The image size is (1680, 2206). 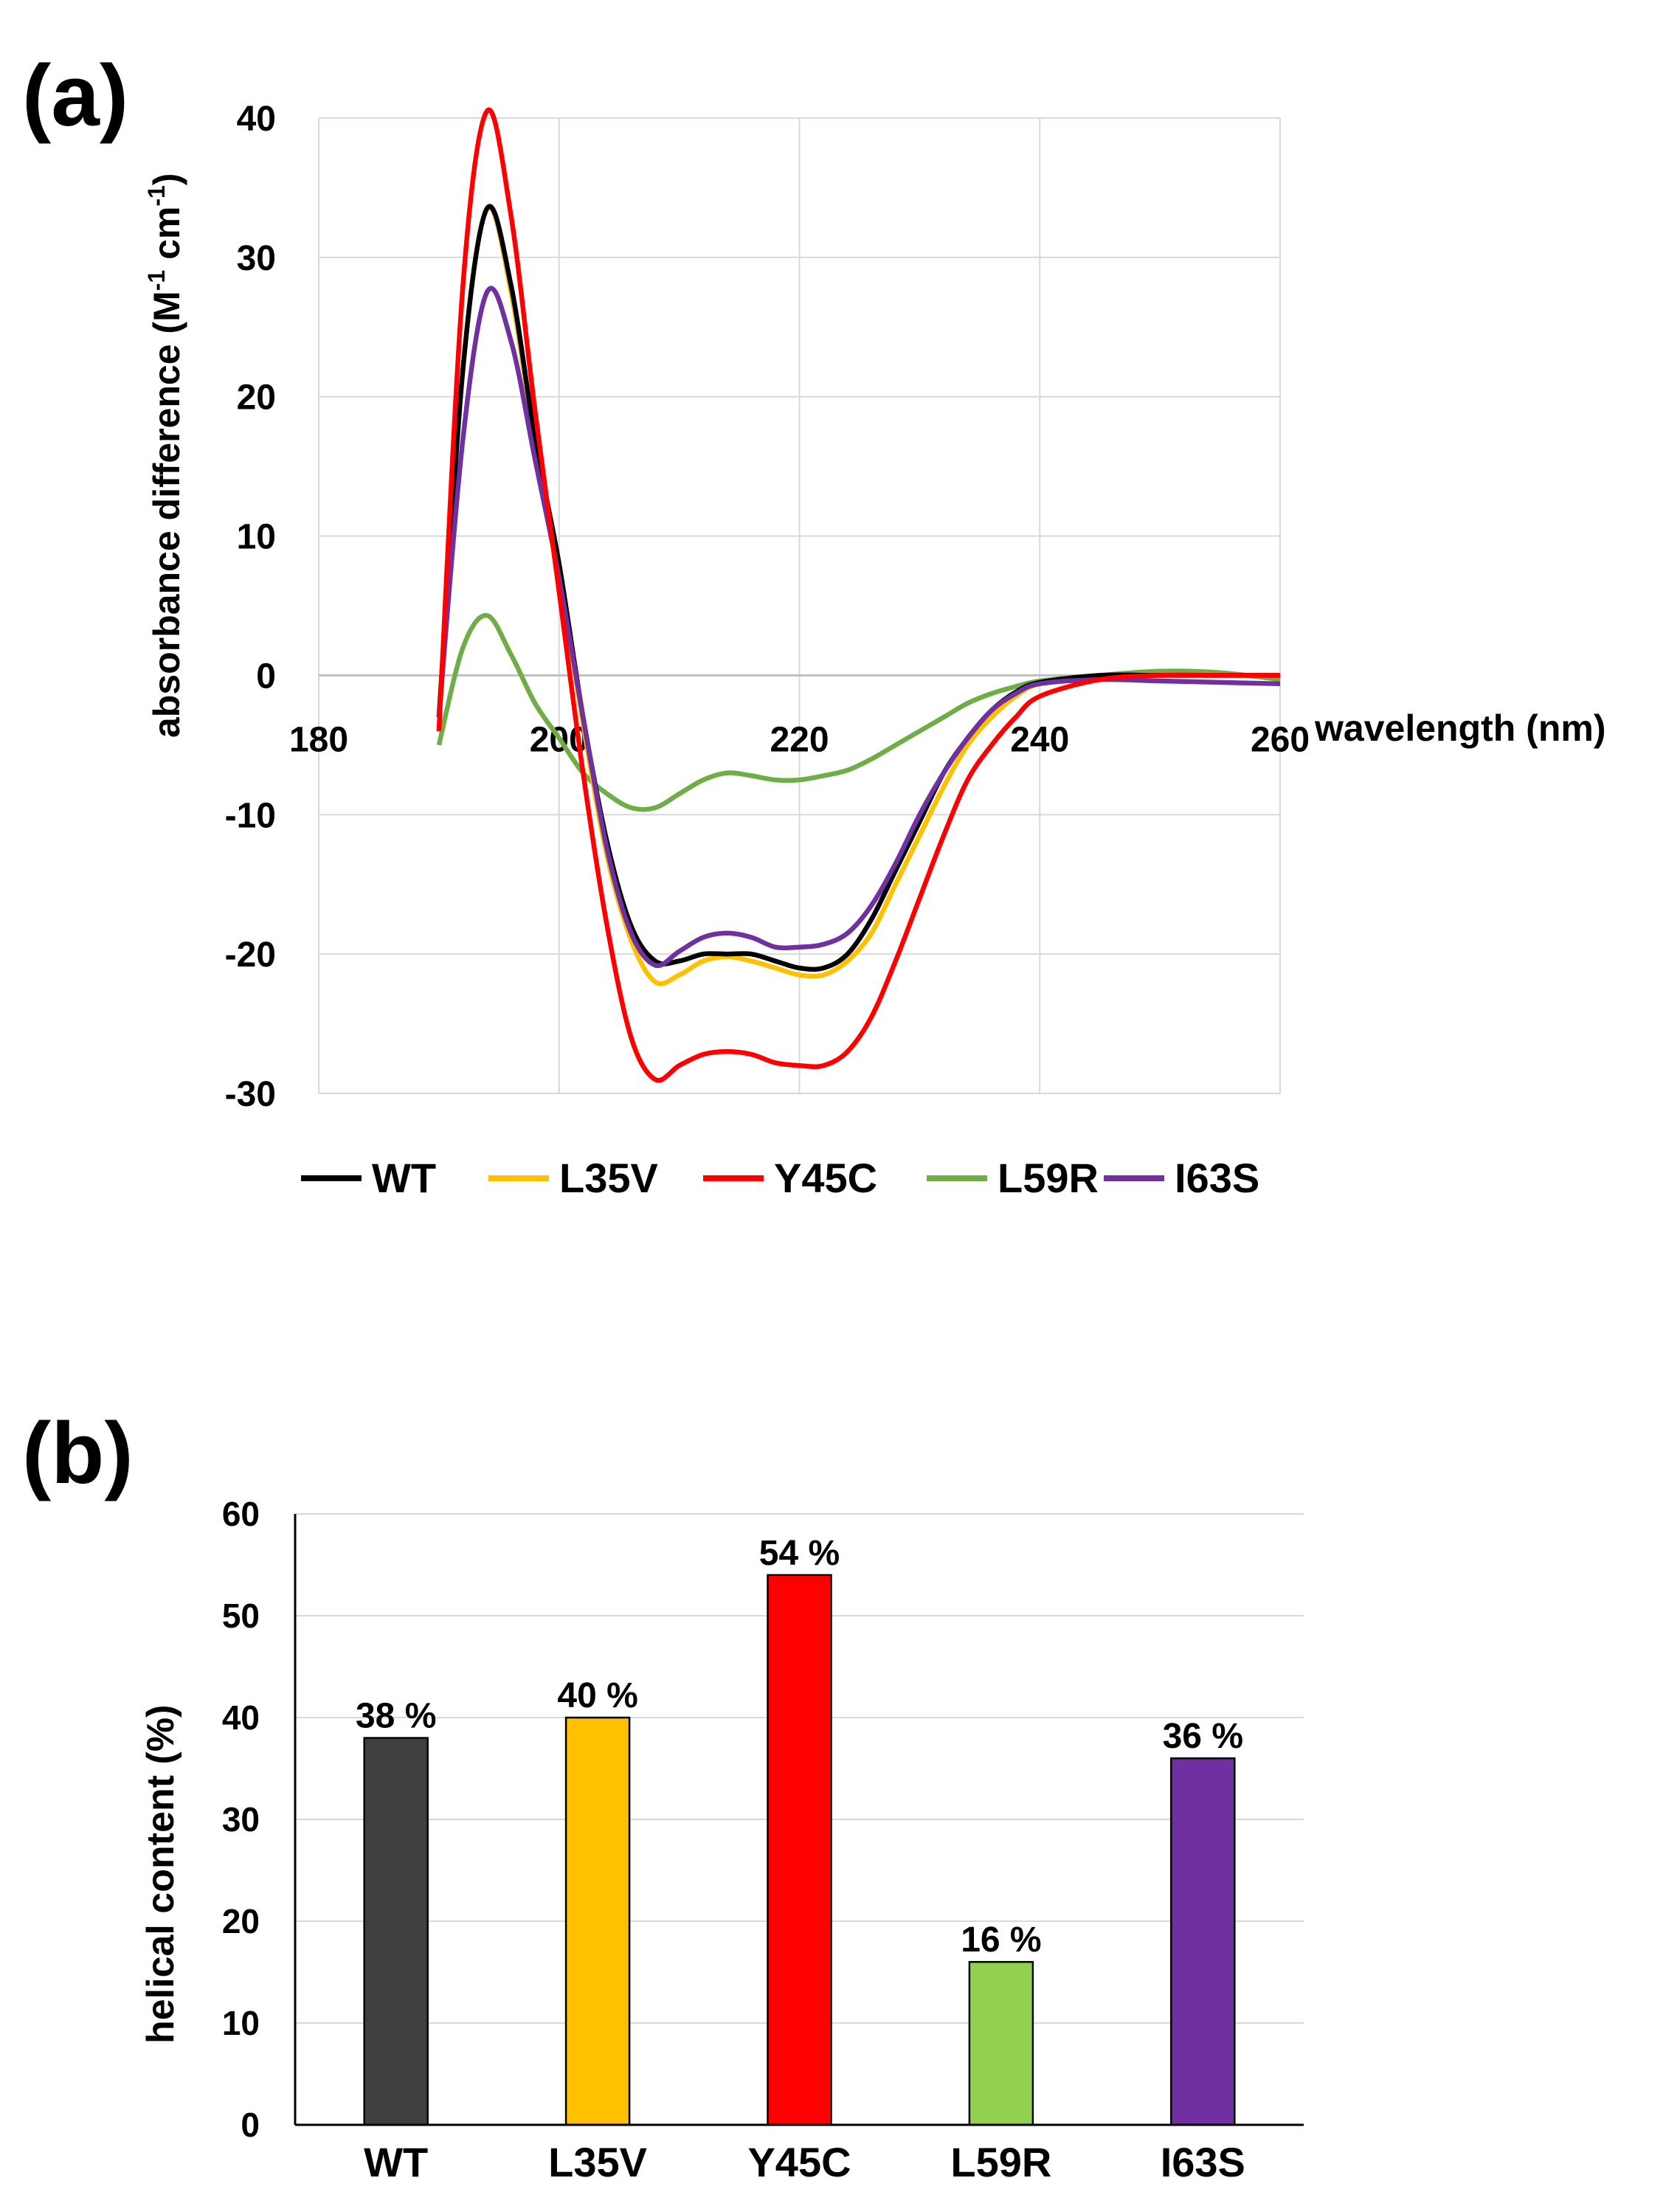 I want to click on x-tick-label: I63S, so click(x=1203, y=2162).